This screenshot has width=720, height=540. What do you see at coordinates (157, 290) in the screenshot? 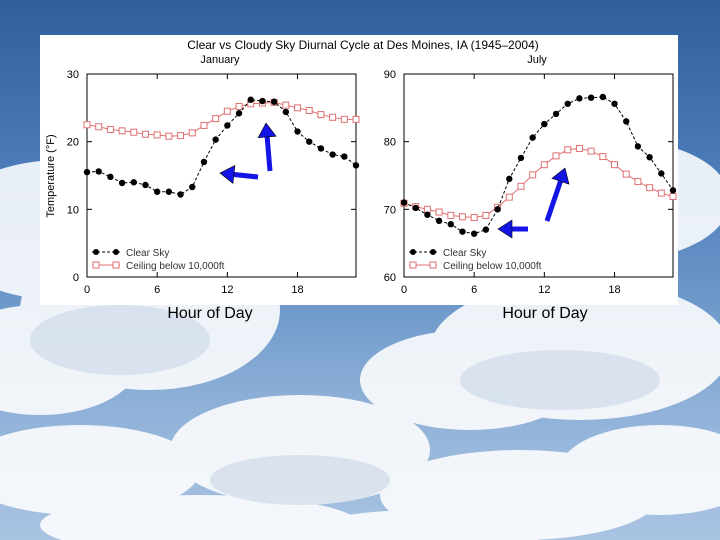
I see `january-x-tick-label: 6` at bounding box center [157, 290].